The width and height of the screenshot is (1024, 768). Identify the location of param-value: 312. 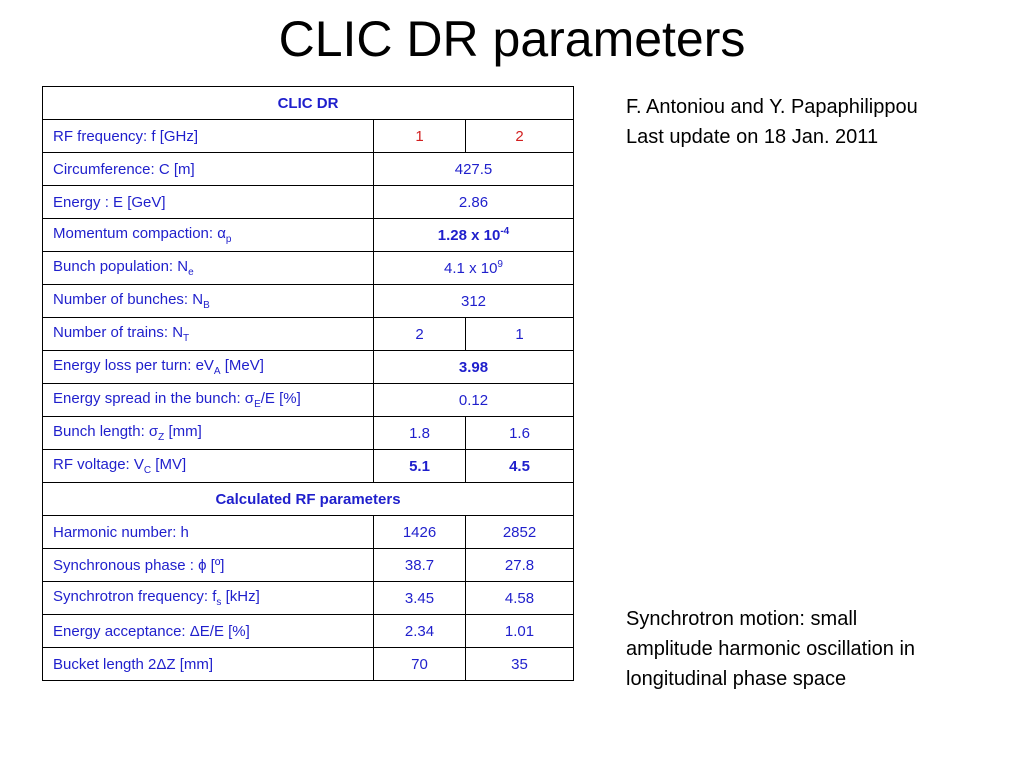
(473, 301).